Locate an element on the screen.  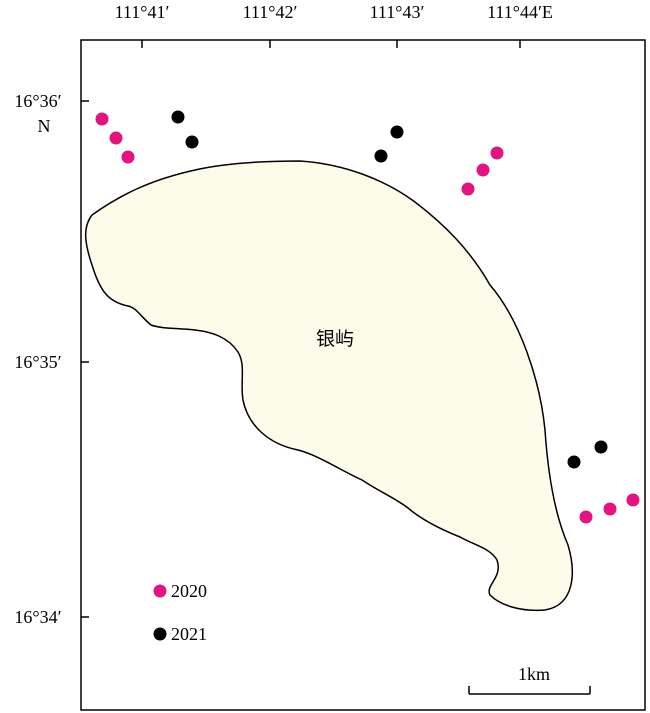
north-label: N is located at coordinates (44, 126).